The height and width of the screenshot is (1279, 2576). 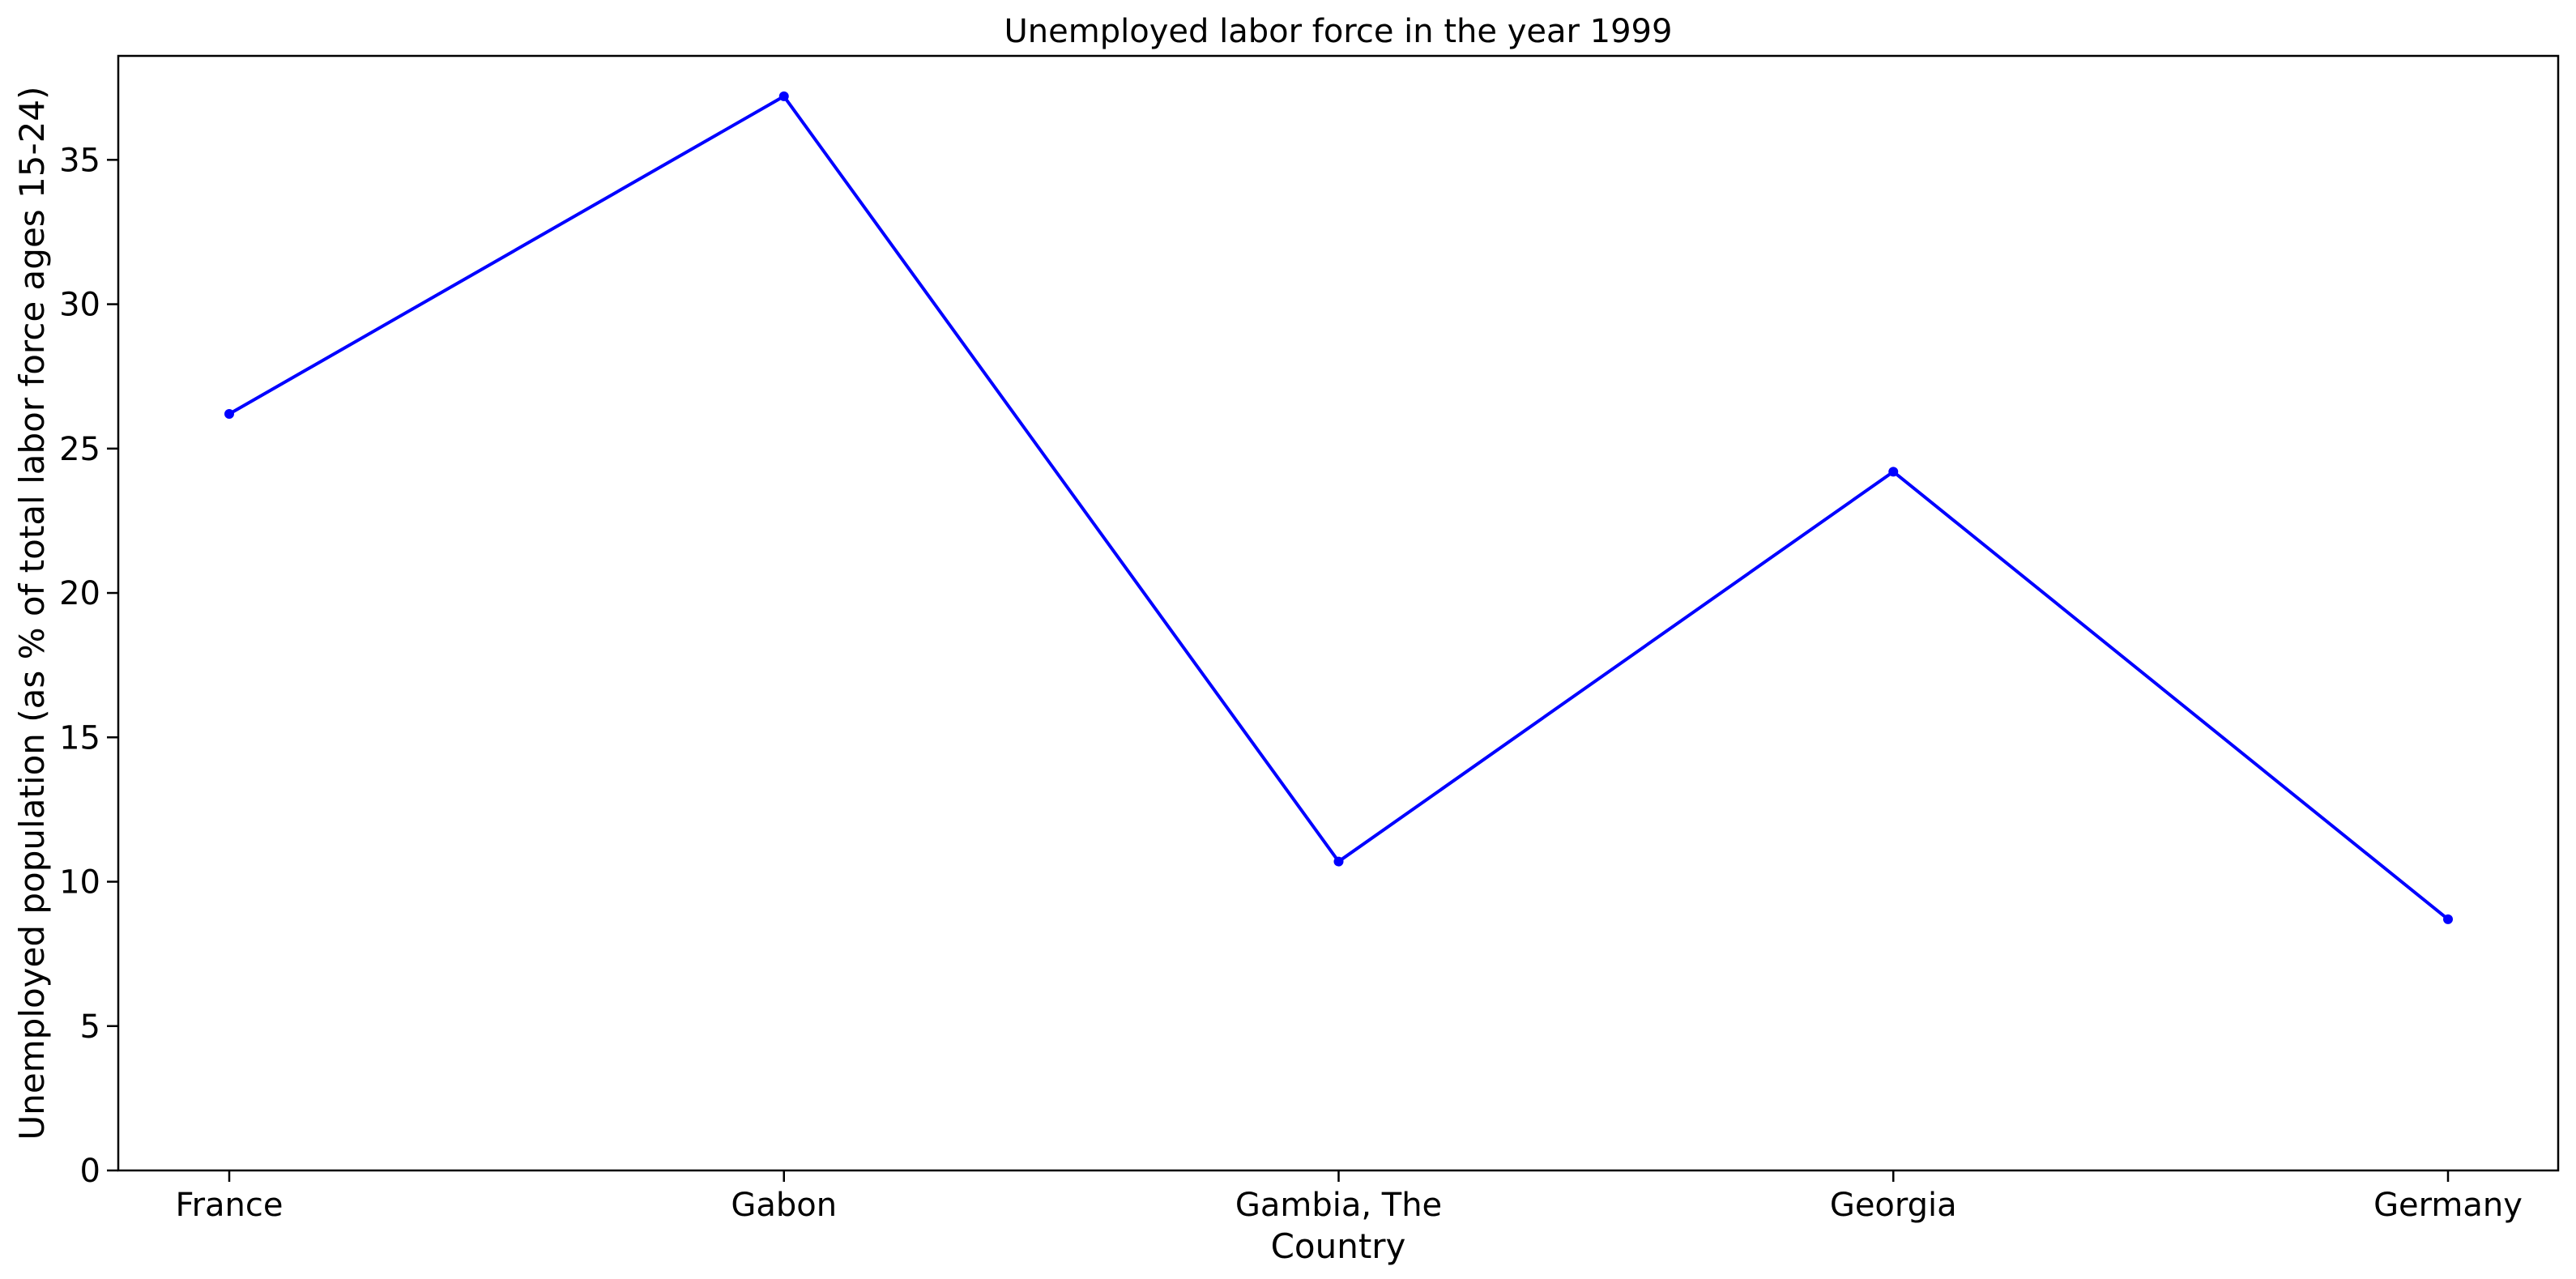 I want to click on x-tick-label: Georgia, so click(x=1893, y=1205).